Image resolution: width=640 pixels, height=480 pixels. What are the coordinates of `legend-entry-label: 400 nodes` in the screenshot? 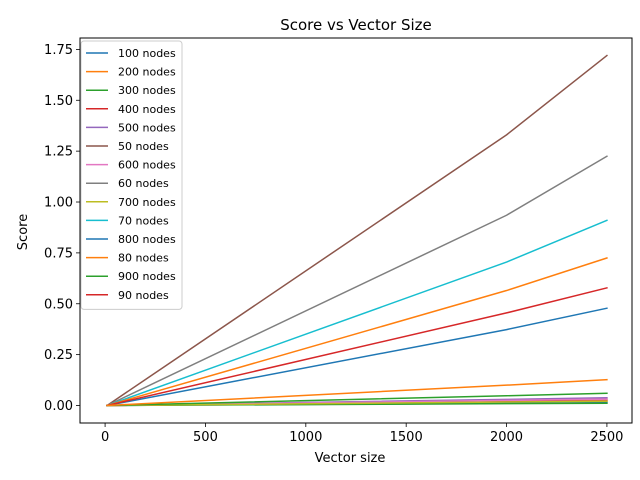 It's located at (147, 109).